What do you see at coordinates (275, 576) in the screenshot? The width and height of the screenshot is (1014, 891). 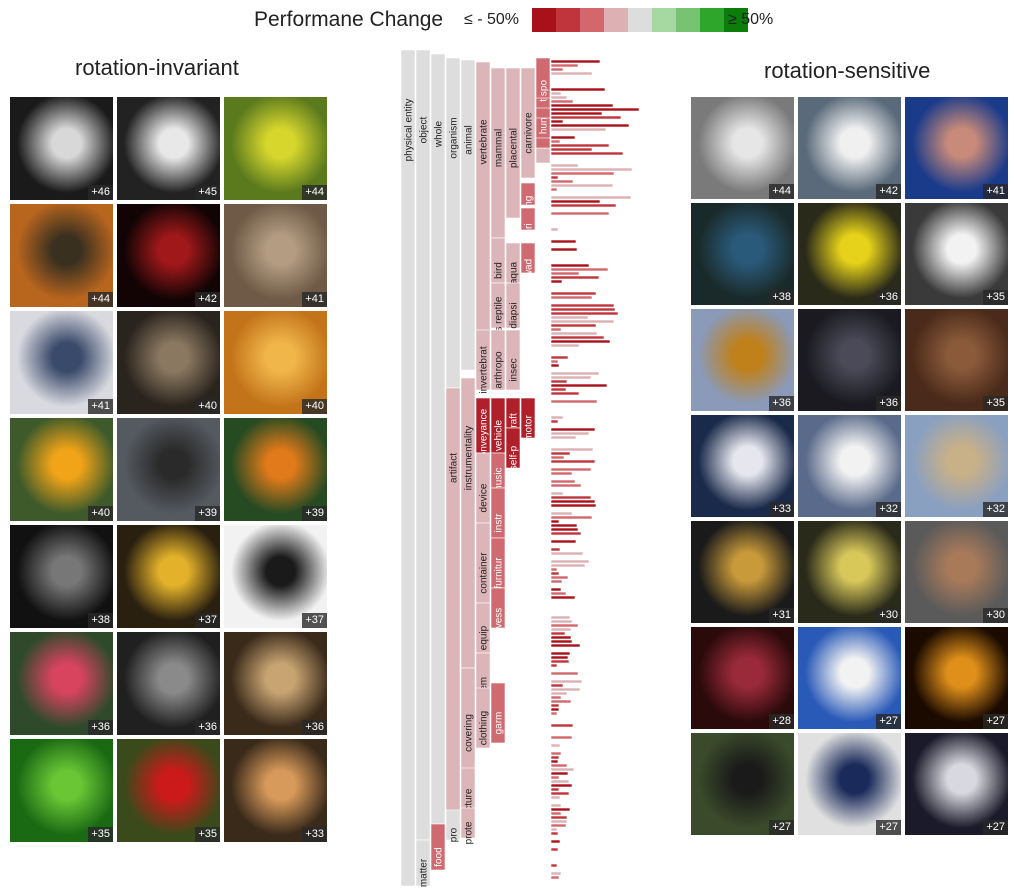 I see `garden-spider-thumbnail: +37` at bounding box center [275, 576].